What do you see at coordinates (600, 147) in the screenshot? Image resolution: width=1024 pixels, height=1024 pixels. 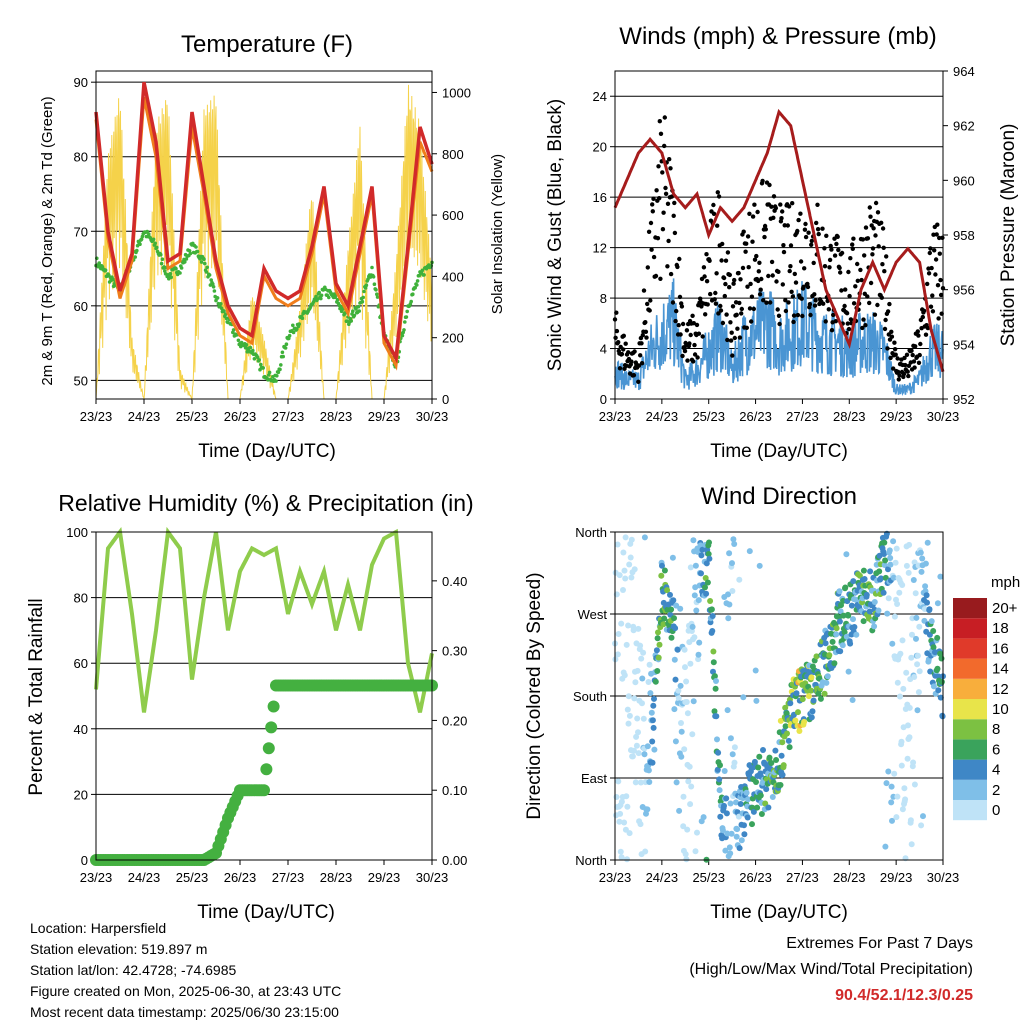 I see `y-tick-label: 20` at bounding box center [600, 147].